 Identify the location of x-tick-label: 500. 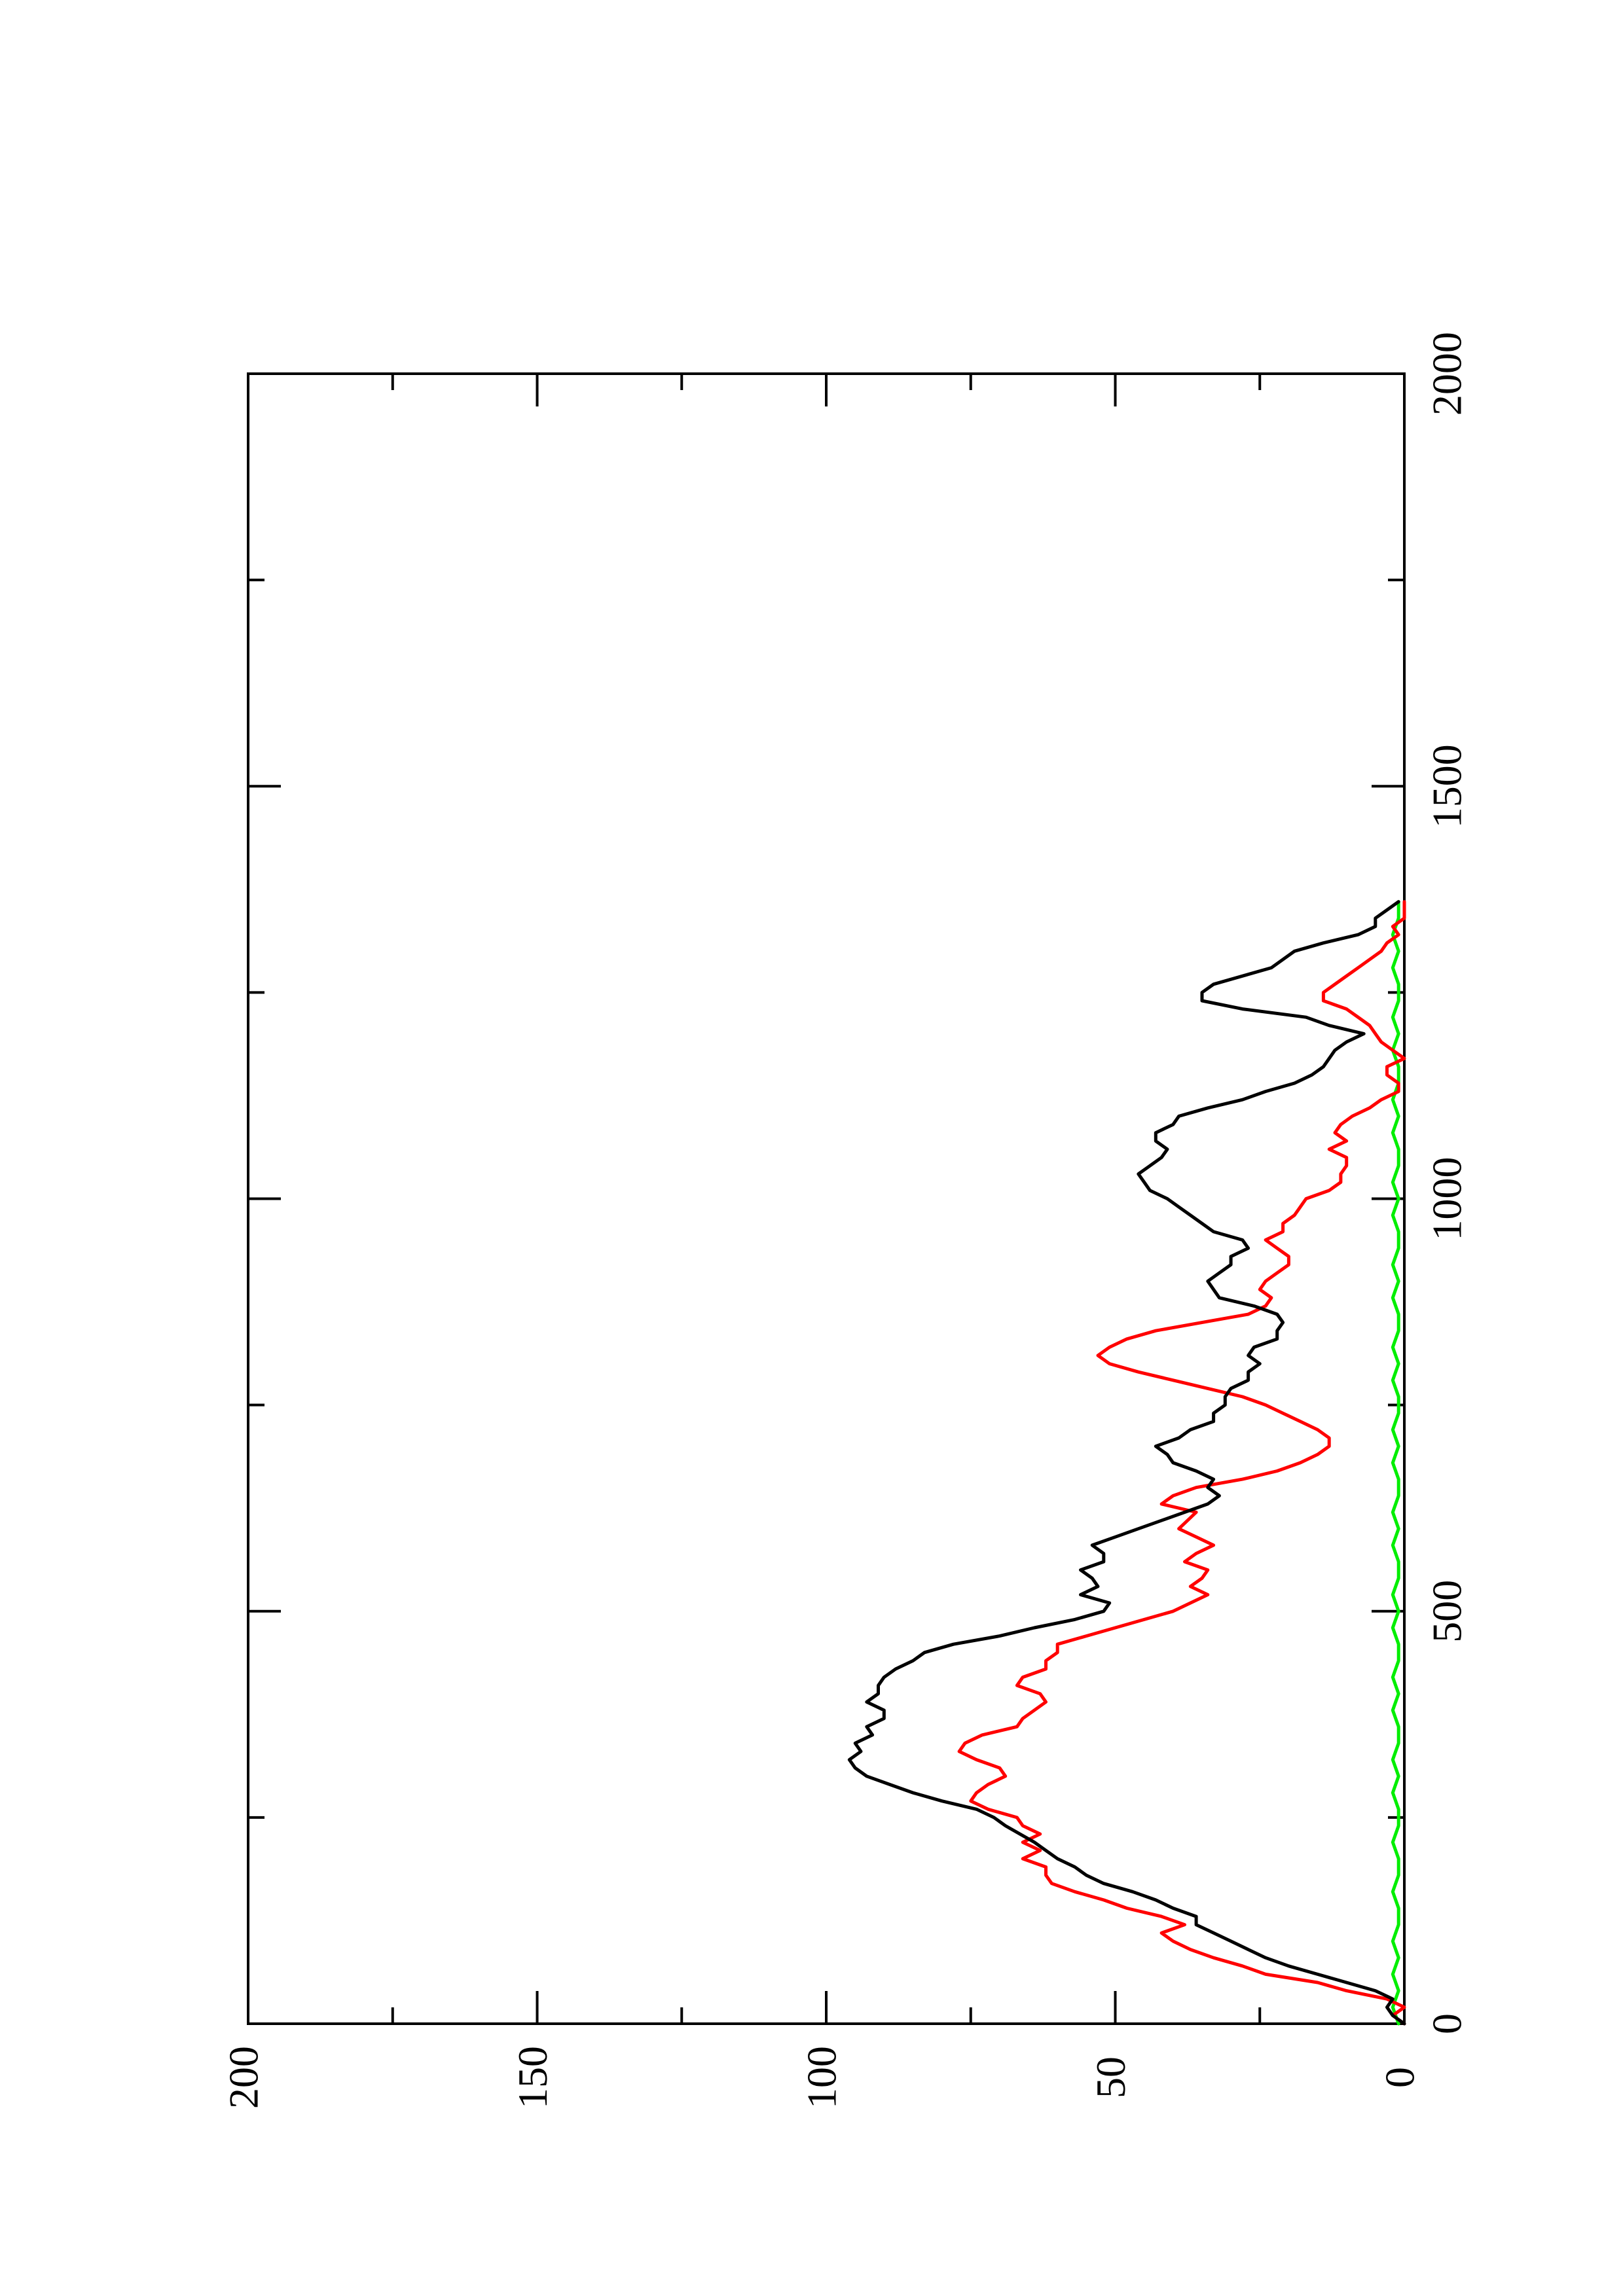
(1447, 1611).